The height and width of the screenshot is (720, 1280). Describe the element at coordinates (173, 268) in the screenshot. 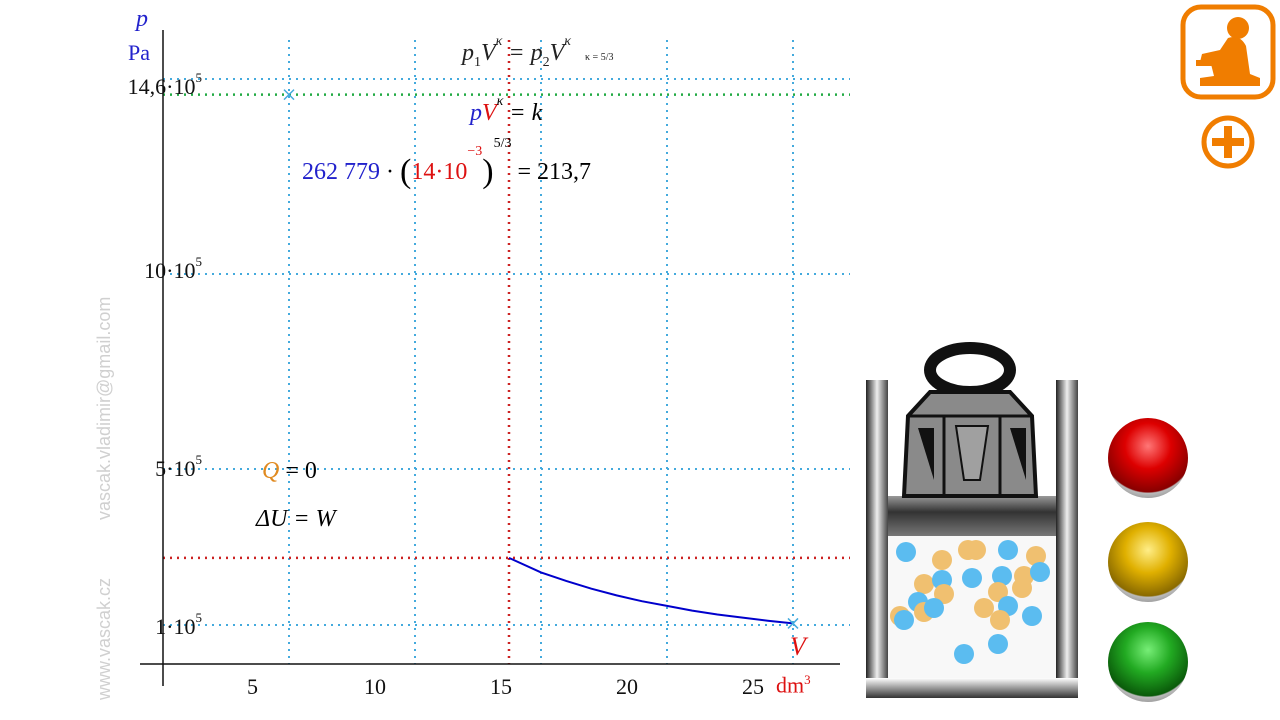

I see `y-tick-label: 10·105` at that location.